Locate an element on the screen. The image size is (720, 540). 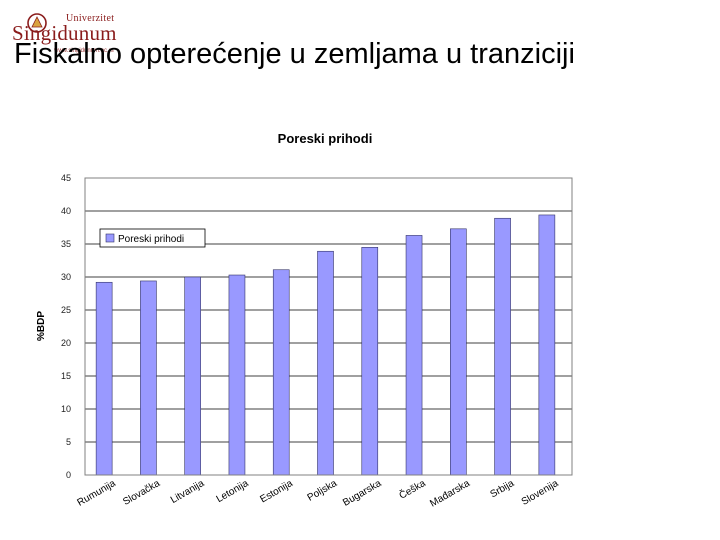
bar-poljska is located at coordinates (325, 363).